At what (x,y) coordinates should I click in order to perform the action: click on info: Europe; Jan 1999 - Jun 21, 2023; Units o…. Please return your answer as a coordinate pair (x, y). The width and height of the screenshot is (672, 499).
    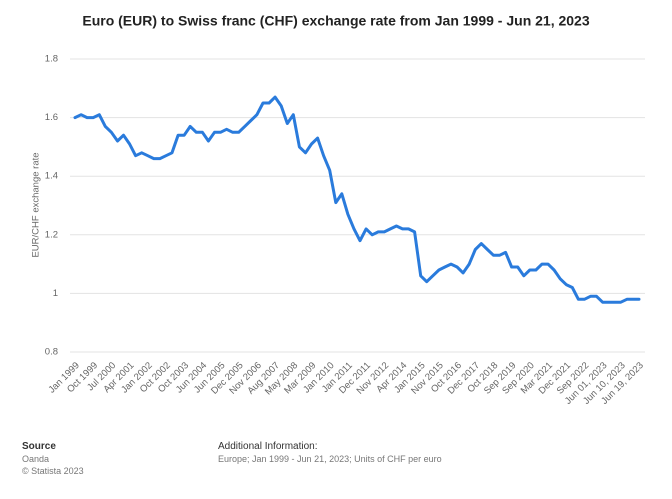
    Looking at the image, I should click on (330, 459).